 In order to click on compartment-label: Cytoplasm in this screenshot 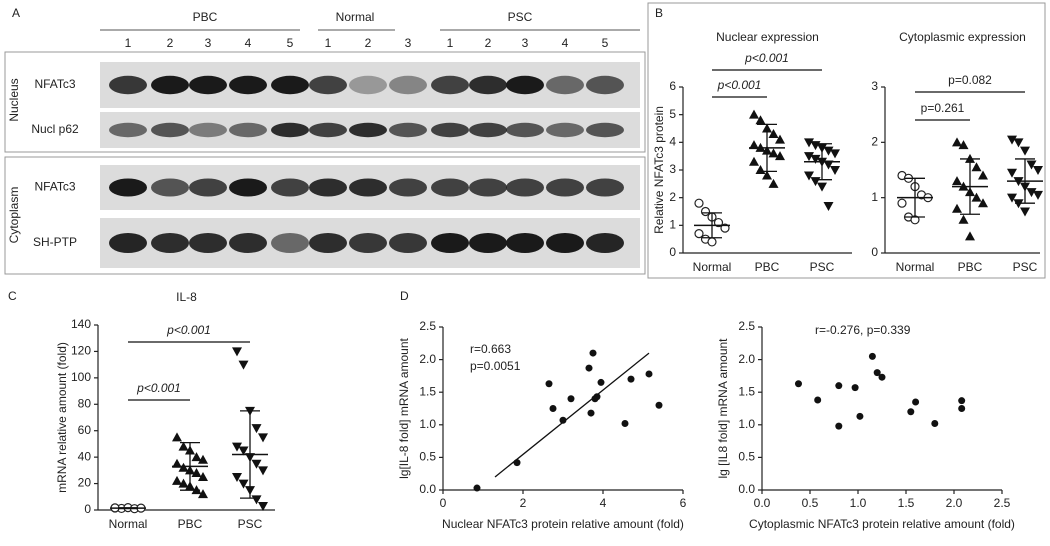, I will do `click(14, 215)`.